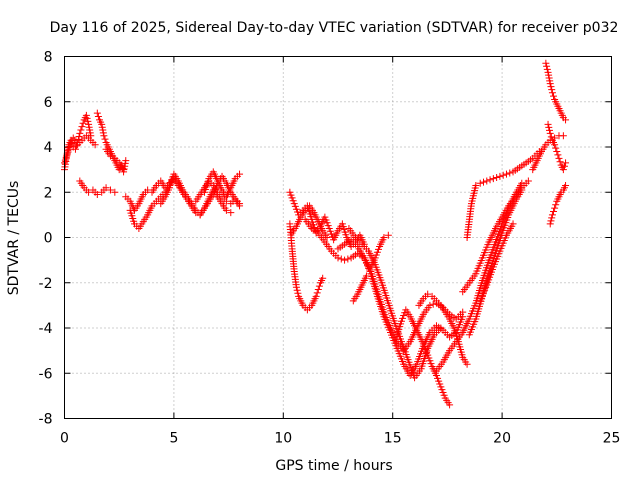 This screenshot has width=640, height=480. Describe the element at coordinates (222, 184) in the screenshot. I see `series-arc9` at that location.